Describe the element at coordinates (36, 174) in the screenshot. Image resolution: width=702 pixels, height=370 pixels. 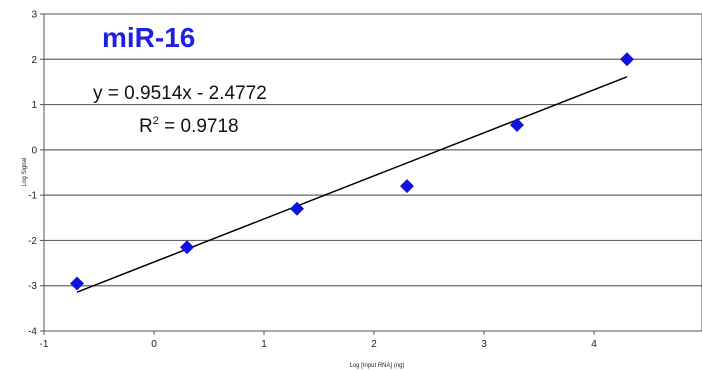
I see `y-axis: 3 2 1 0 -1 -2 -3 -4` at that location.